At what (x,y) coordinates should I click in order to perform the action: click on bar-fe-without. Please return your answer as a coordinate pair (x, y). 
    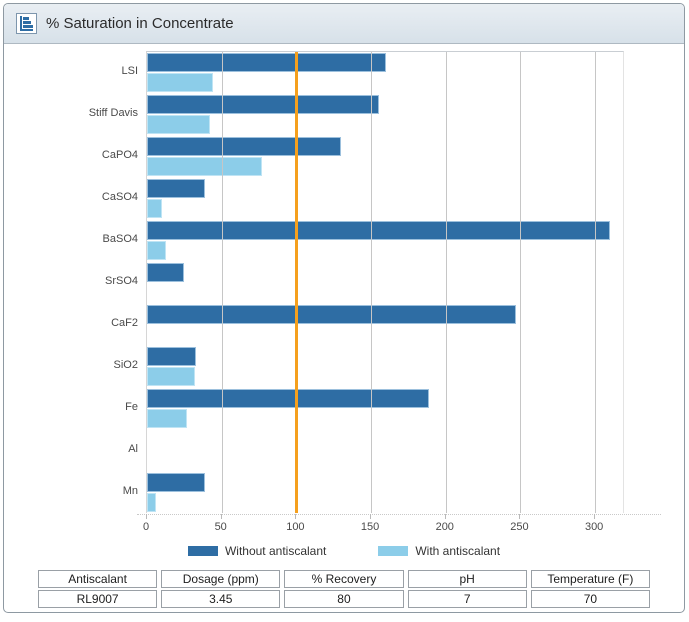
    Looking at the image, I should click on (288, 398).